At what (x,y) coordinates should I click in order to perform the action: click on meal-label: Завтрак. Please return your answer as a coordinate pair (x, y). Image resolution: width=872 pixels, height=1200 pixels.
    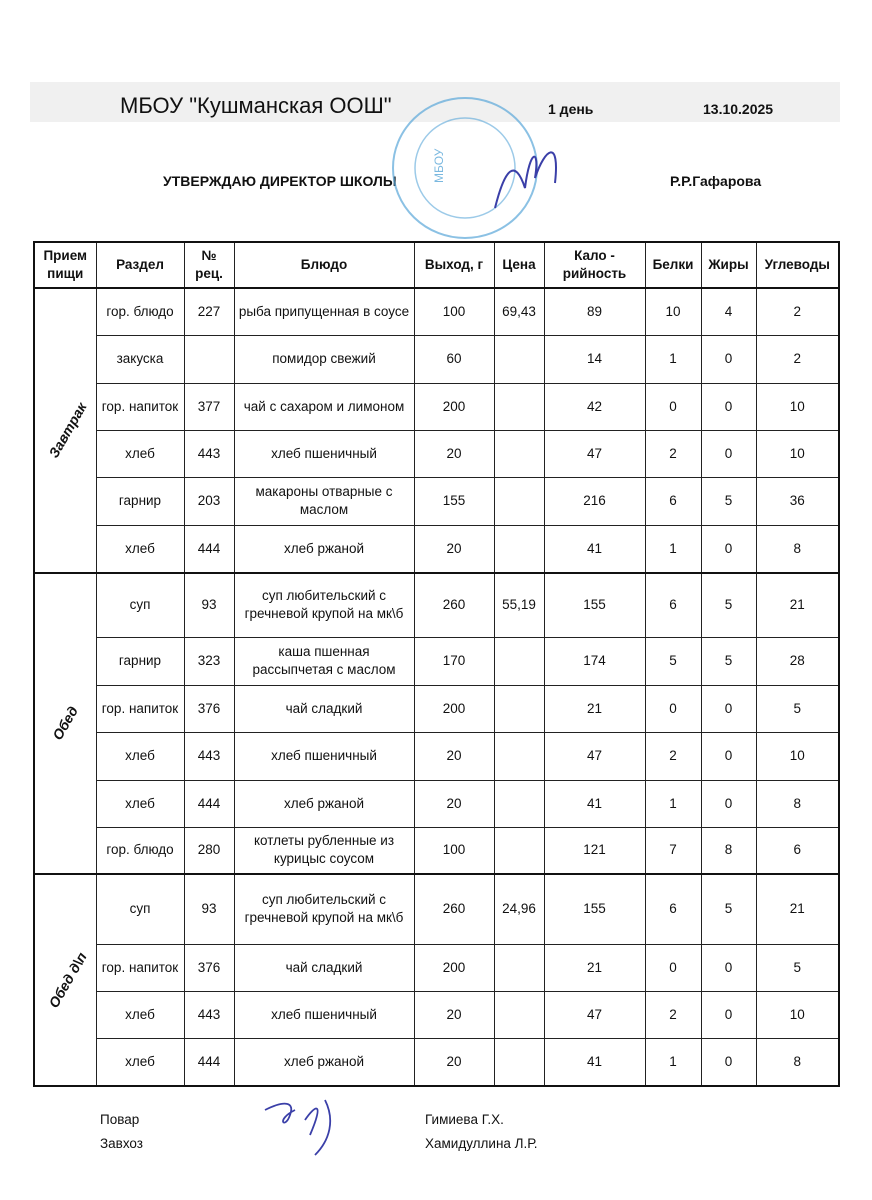
    Looking at the image, I should click on (67, 430).